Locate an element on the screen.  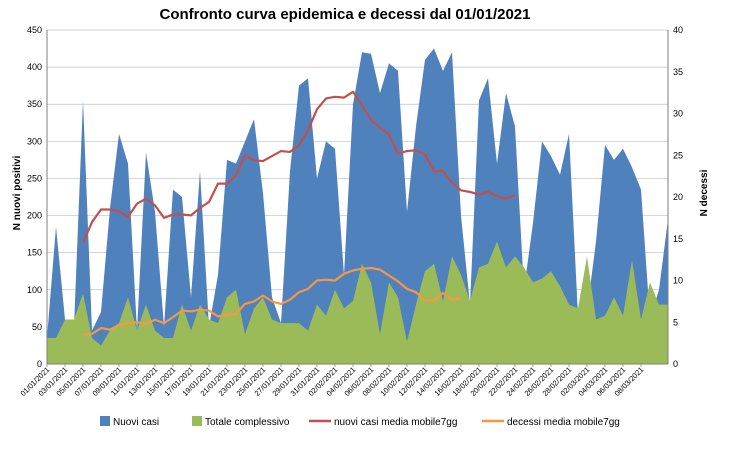
y-tick-label: 400 is located at coordinates (34, 67).